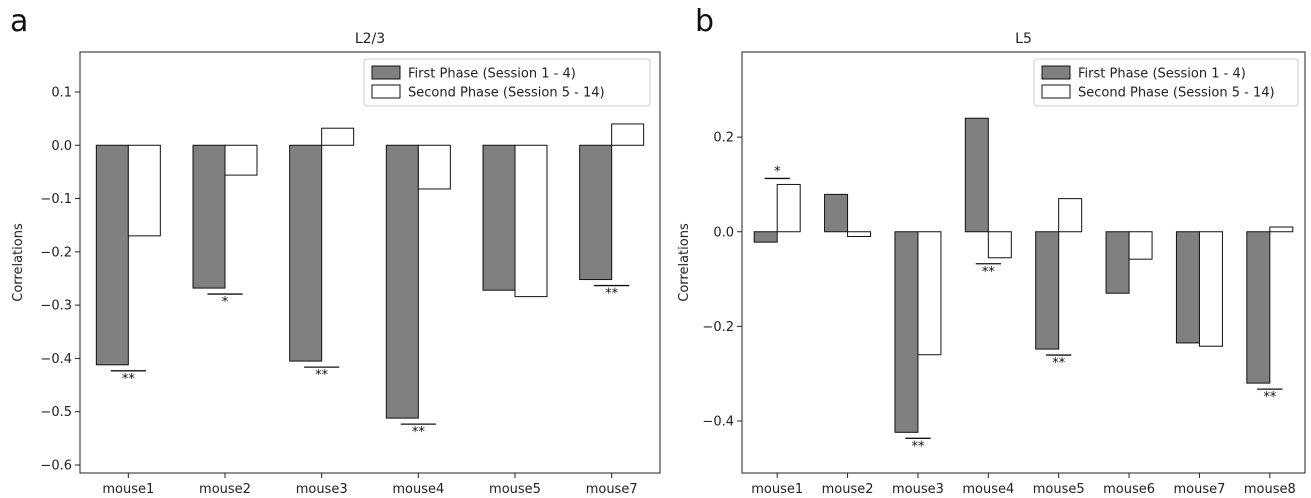 The width and height of the screenshot is (1311, 498). Describe the element at coordinates (19, 21) in the screenshot. I see `panel-letter-a: a` at that location.